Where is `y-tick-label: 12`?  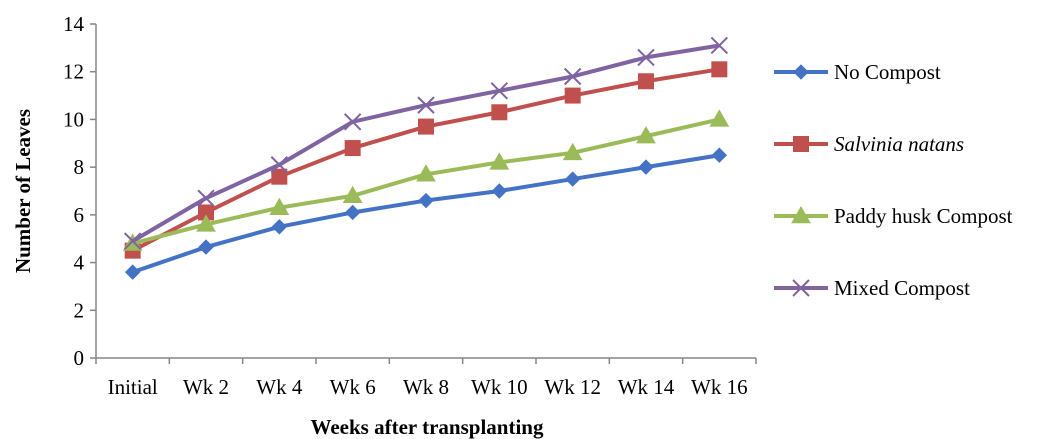
y-tick-label: 12 is located at coordinates (73, 72).